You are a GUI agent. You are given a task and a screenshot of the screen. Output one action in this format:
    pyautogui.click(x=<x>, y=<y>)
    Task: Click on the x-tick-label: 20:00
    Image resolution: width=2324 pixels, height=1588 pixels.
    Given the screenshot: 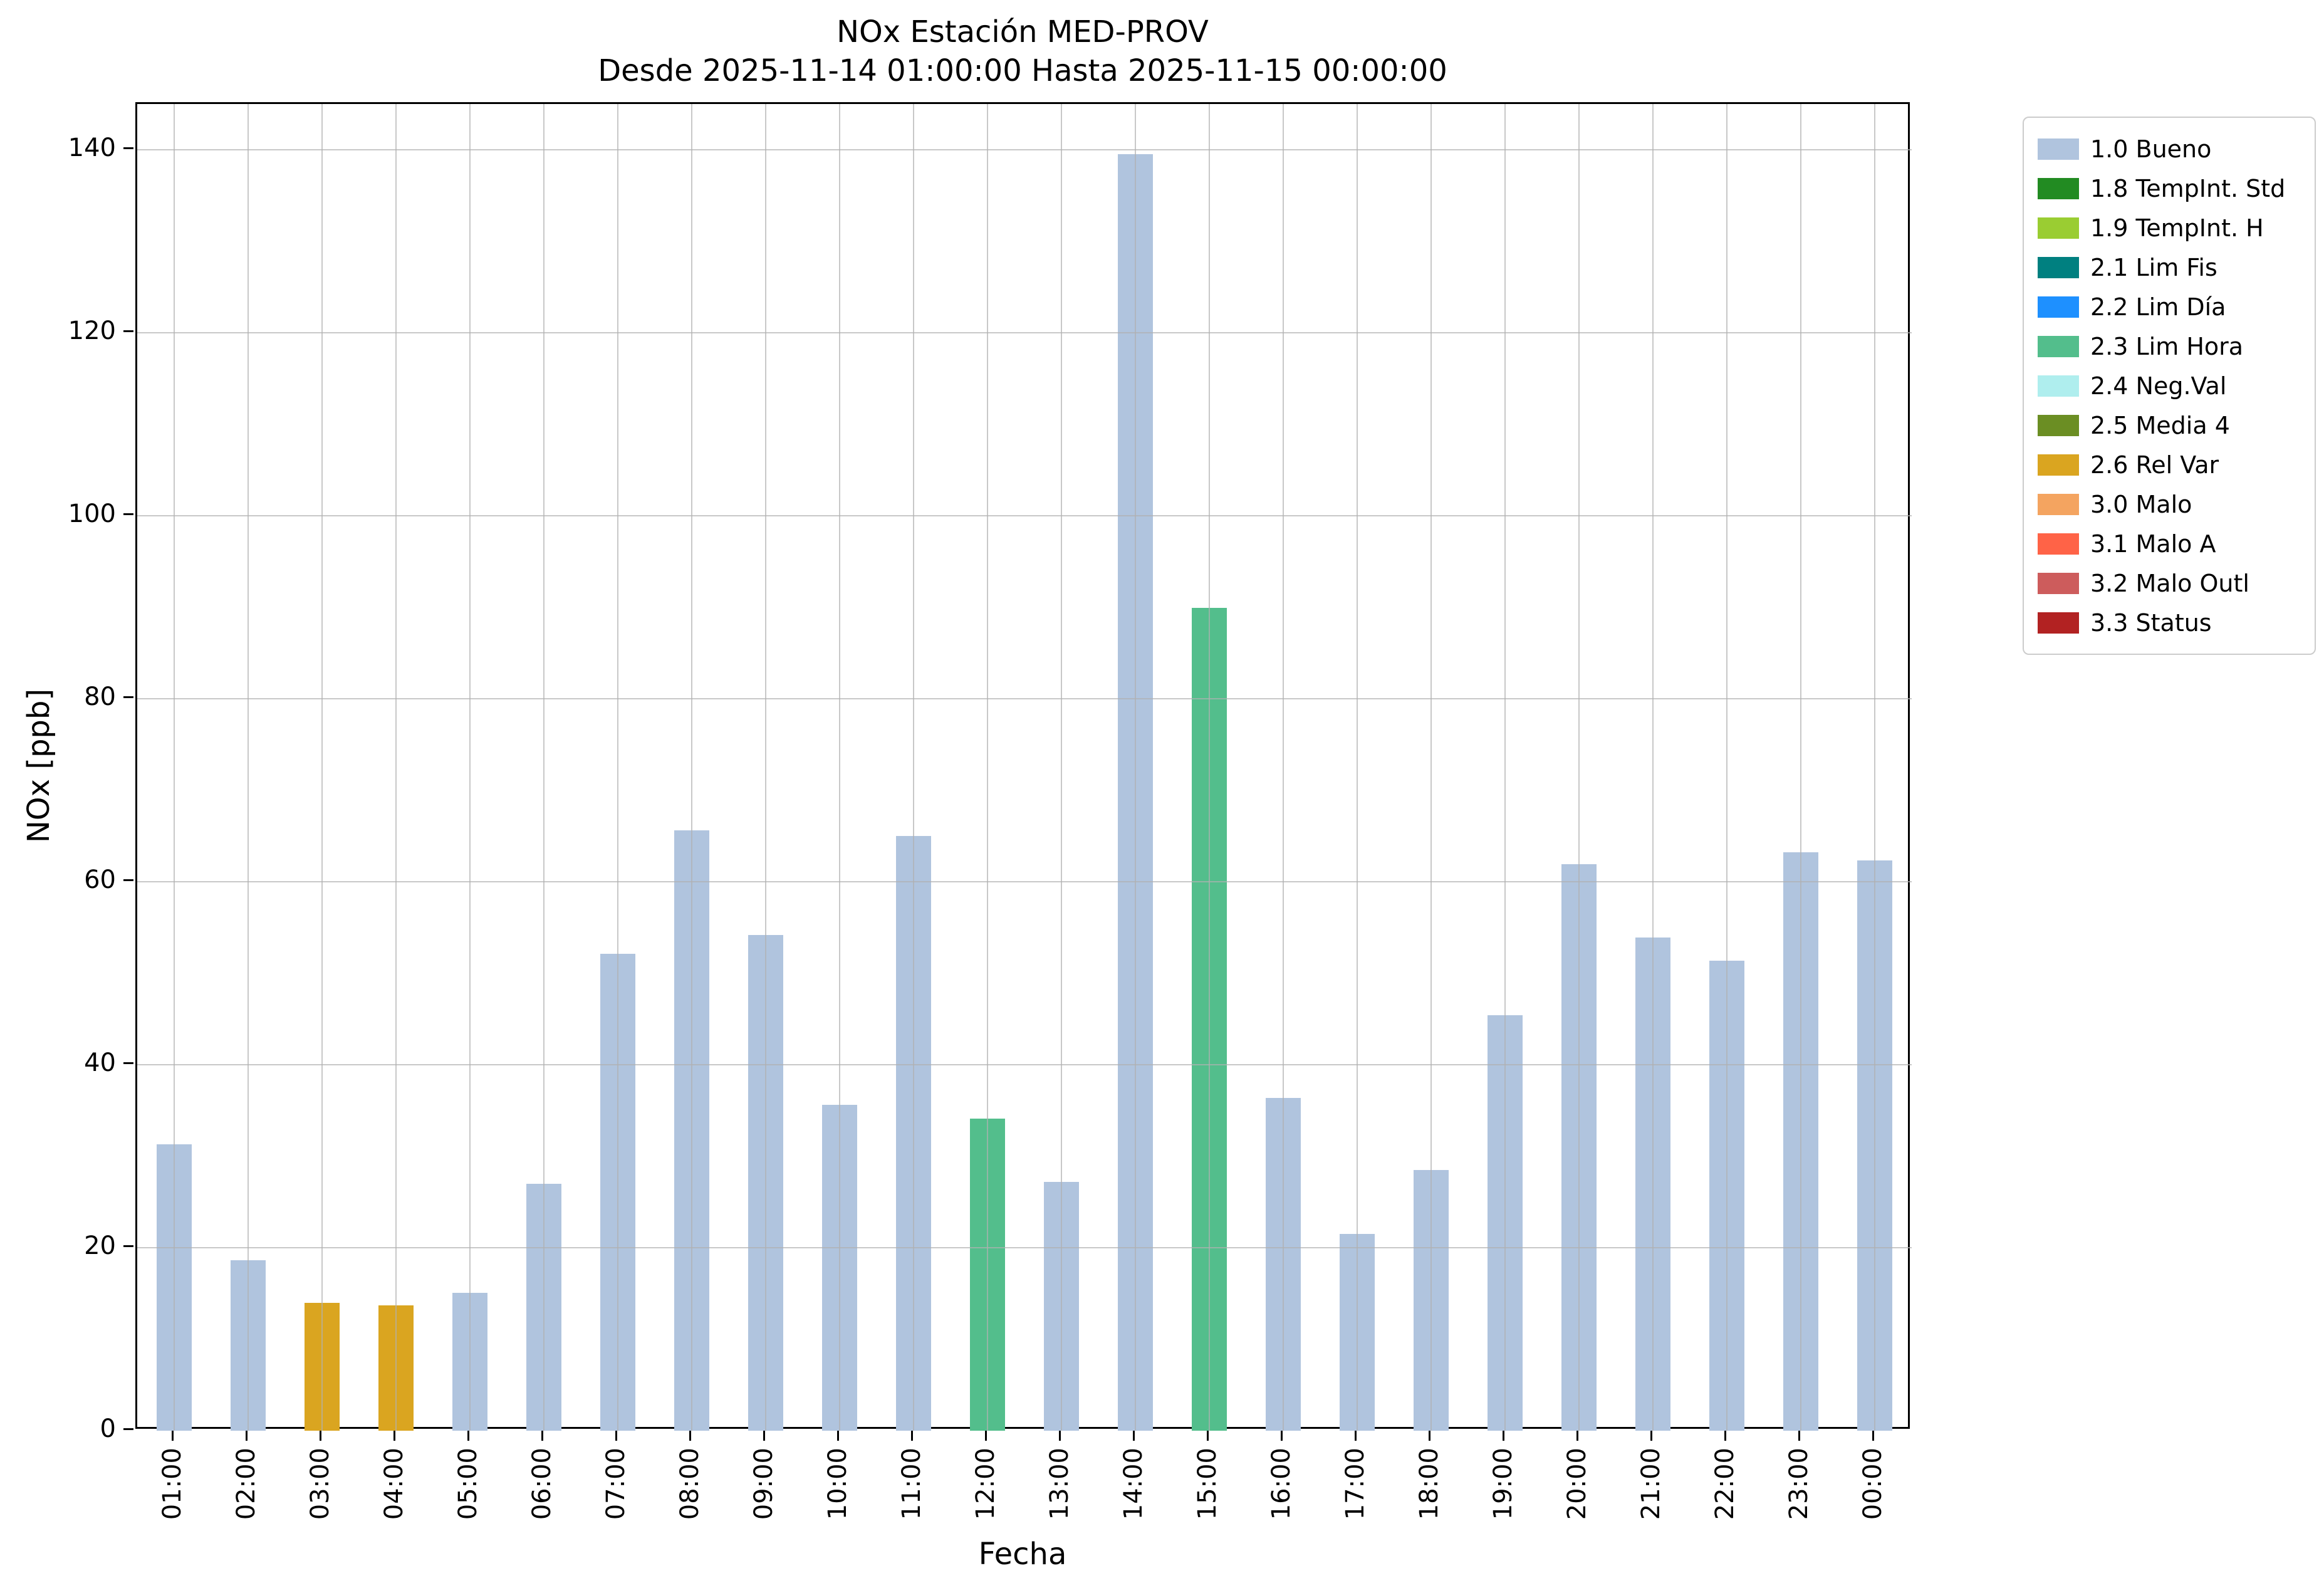 What is the action you would take?
    pyautogui.click(x=1577, y=1484)
    